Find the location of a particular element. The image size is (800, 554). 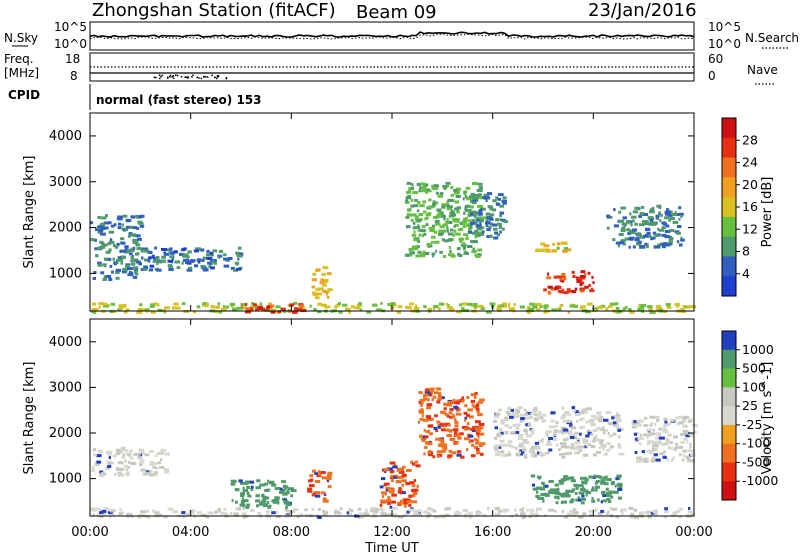

nave-tick-top: 60 is located at coordinates (715, 59).